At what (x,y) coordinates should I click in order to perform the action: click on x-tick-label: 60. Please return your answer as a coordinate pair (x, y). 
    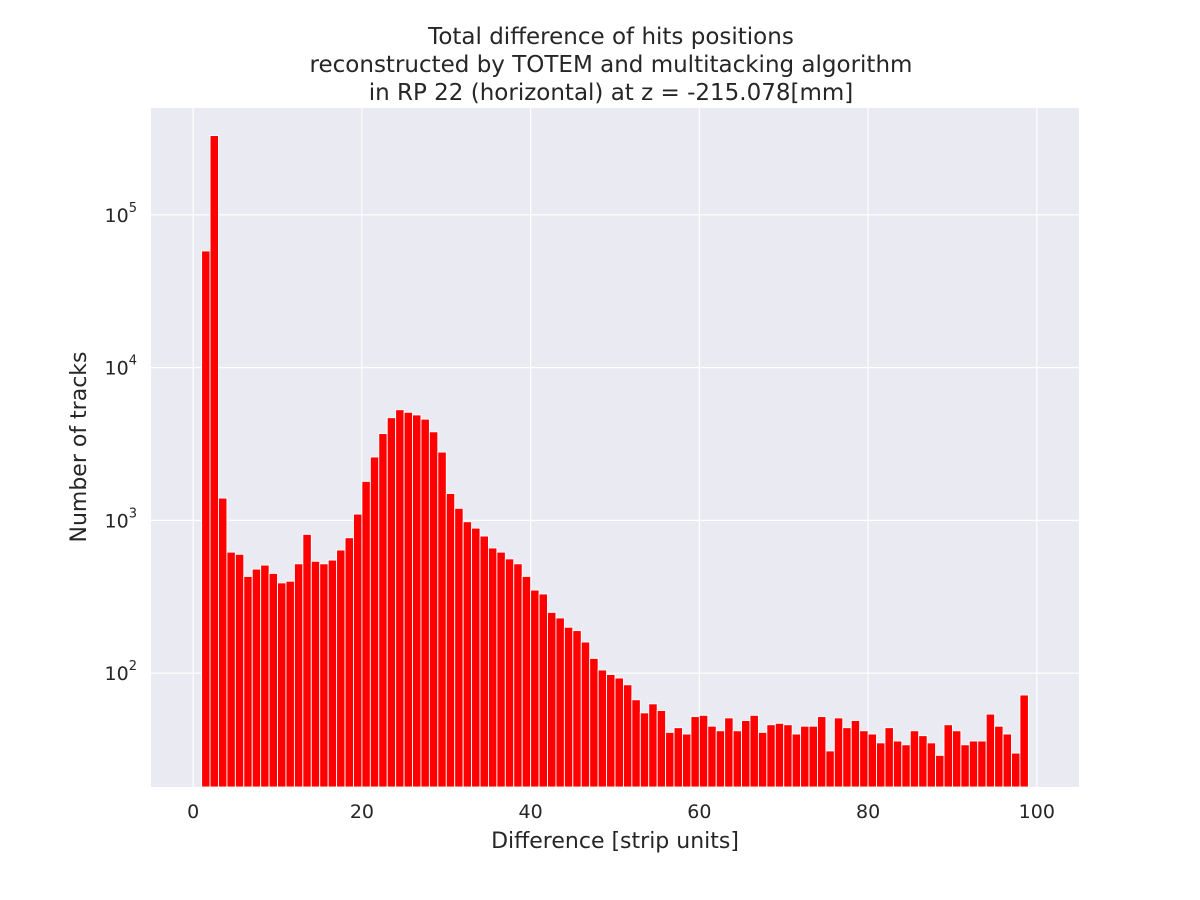
    Looking at the image, I should click on (699, 812).